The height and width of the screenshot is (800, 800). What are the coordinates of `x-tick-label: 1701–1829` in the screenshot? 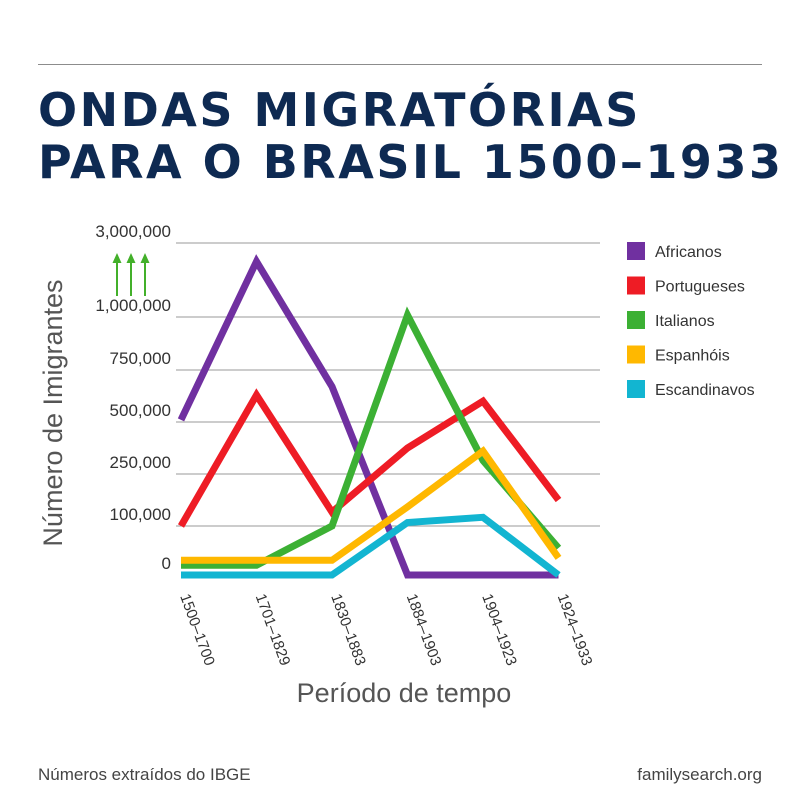 It's located at (273, 630).